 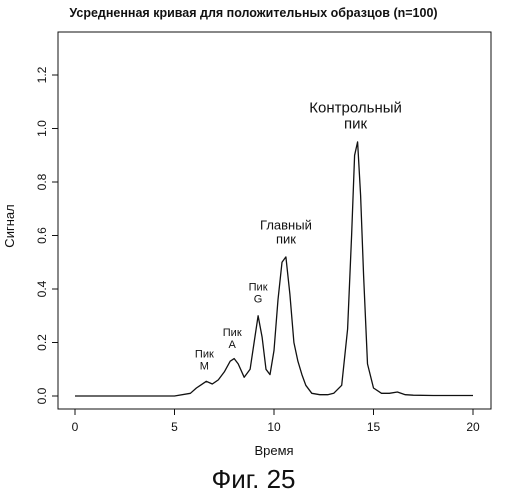 I want to click on y-axis-label: Сигнал, so click(x=9, y=225).